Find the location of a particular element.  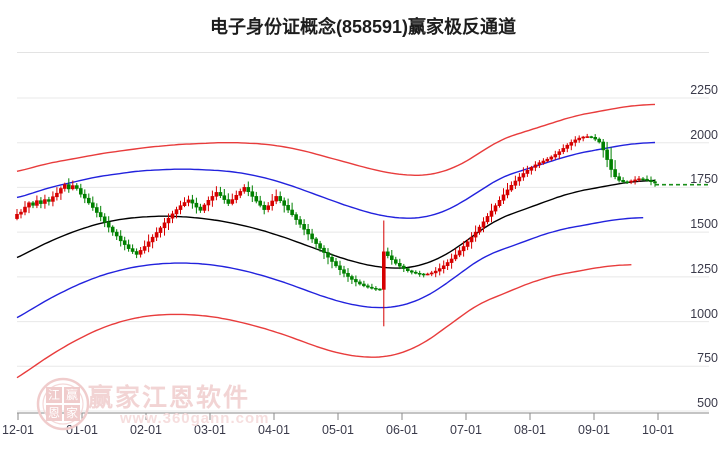

x-axis-tick-label: 01-01 is located at coordinates (82, 430).